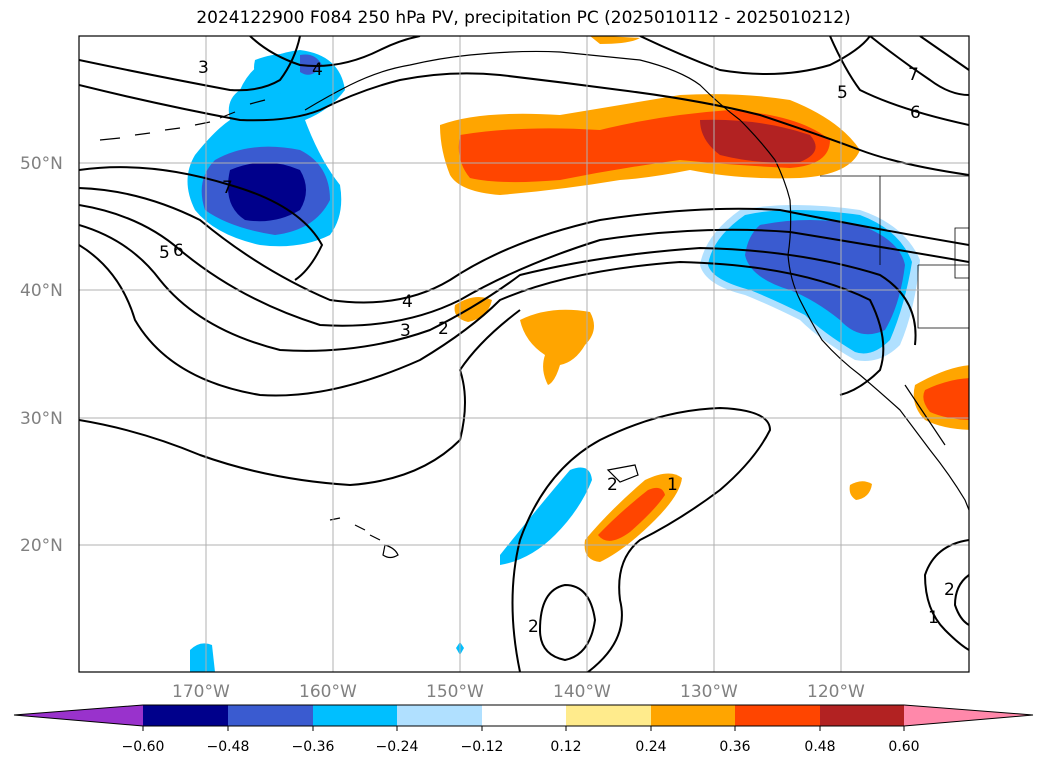 The width and height of the screenshot is (1047, 765). I want to click on lat-label-30: 30°N, so click(41, 419).